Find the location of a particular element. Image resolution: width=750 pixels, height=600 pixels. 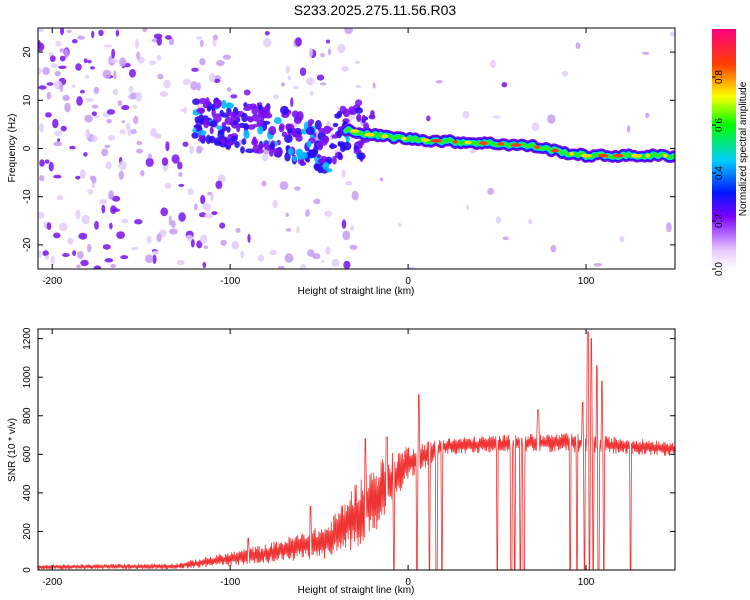

snr-y-axis-label: SNR (10 * v/v) is located at coordinates (12, 450).